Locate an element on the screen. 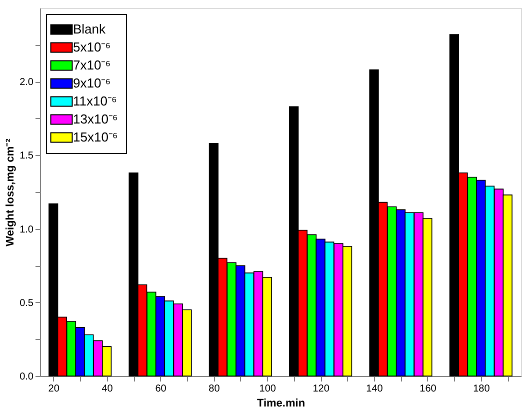  x-tick-label: 160 is located at coordinates (428, 389).